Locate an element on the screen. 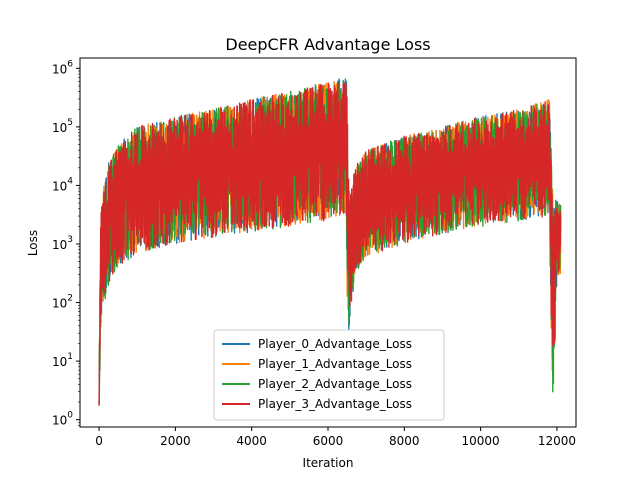 The width and height of the screenshot is (640, 480). legend-entry: Player_3_Advantage_Loss is located at coordinates (335, 404).